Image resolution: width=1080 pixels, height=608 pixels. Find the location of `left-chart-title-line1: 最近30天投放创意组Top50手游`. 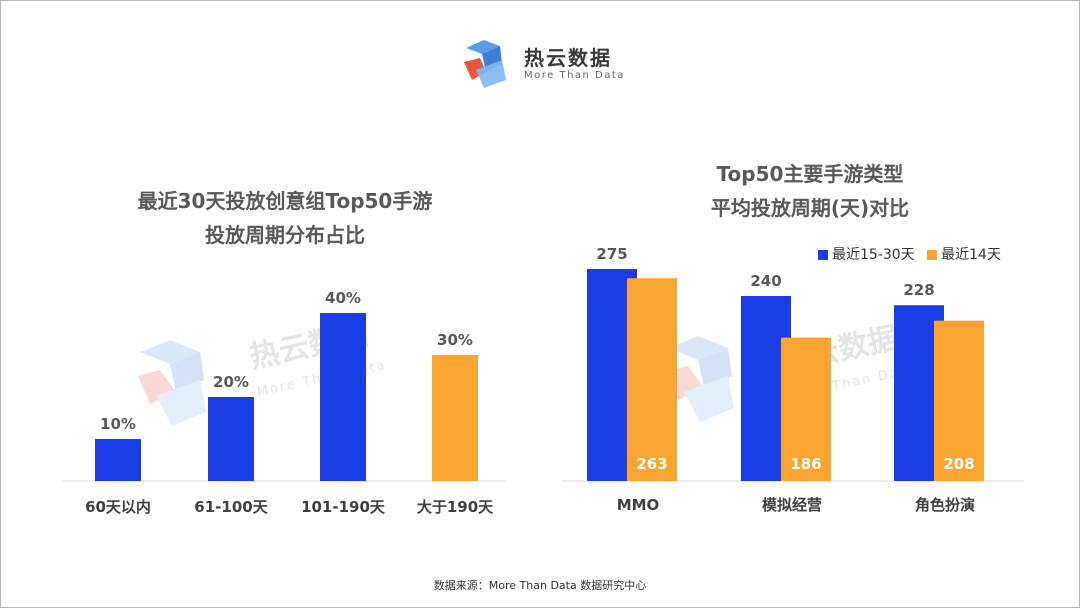

left-chart-title-line1: 最近30天投放创意组Top50手游 is located at coordinates (285, 201).